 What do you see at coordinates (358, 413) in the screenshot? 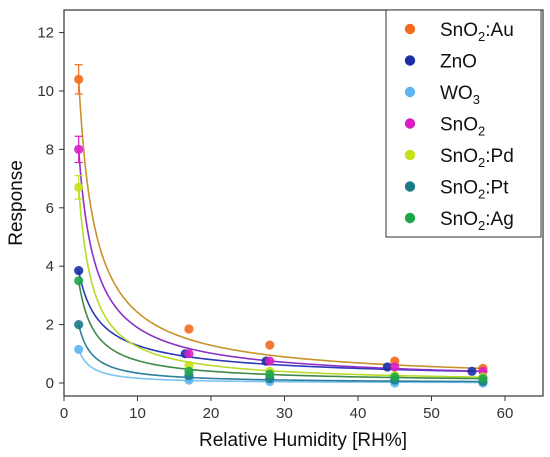
I see `x-tick-label: 40` at bounding box center [358, 413].